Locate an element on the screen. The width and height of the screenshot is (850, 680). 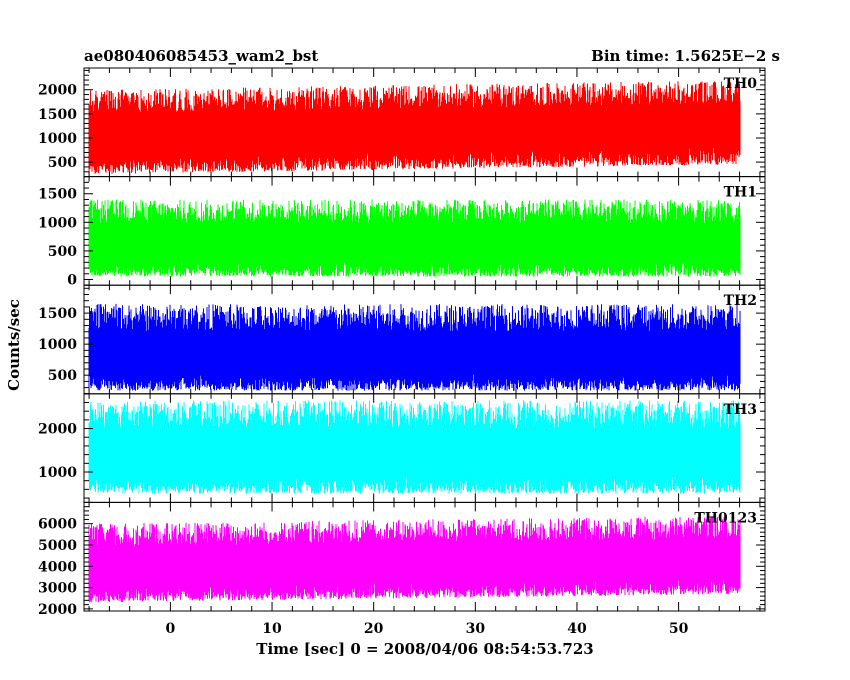
trace-th1 is located at coordinates (414, 238).